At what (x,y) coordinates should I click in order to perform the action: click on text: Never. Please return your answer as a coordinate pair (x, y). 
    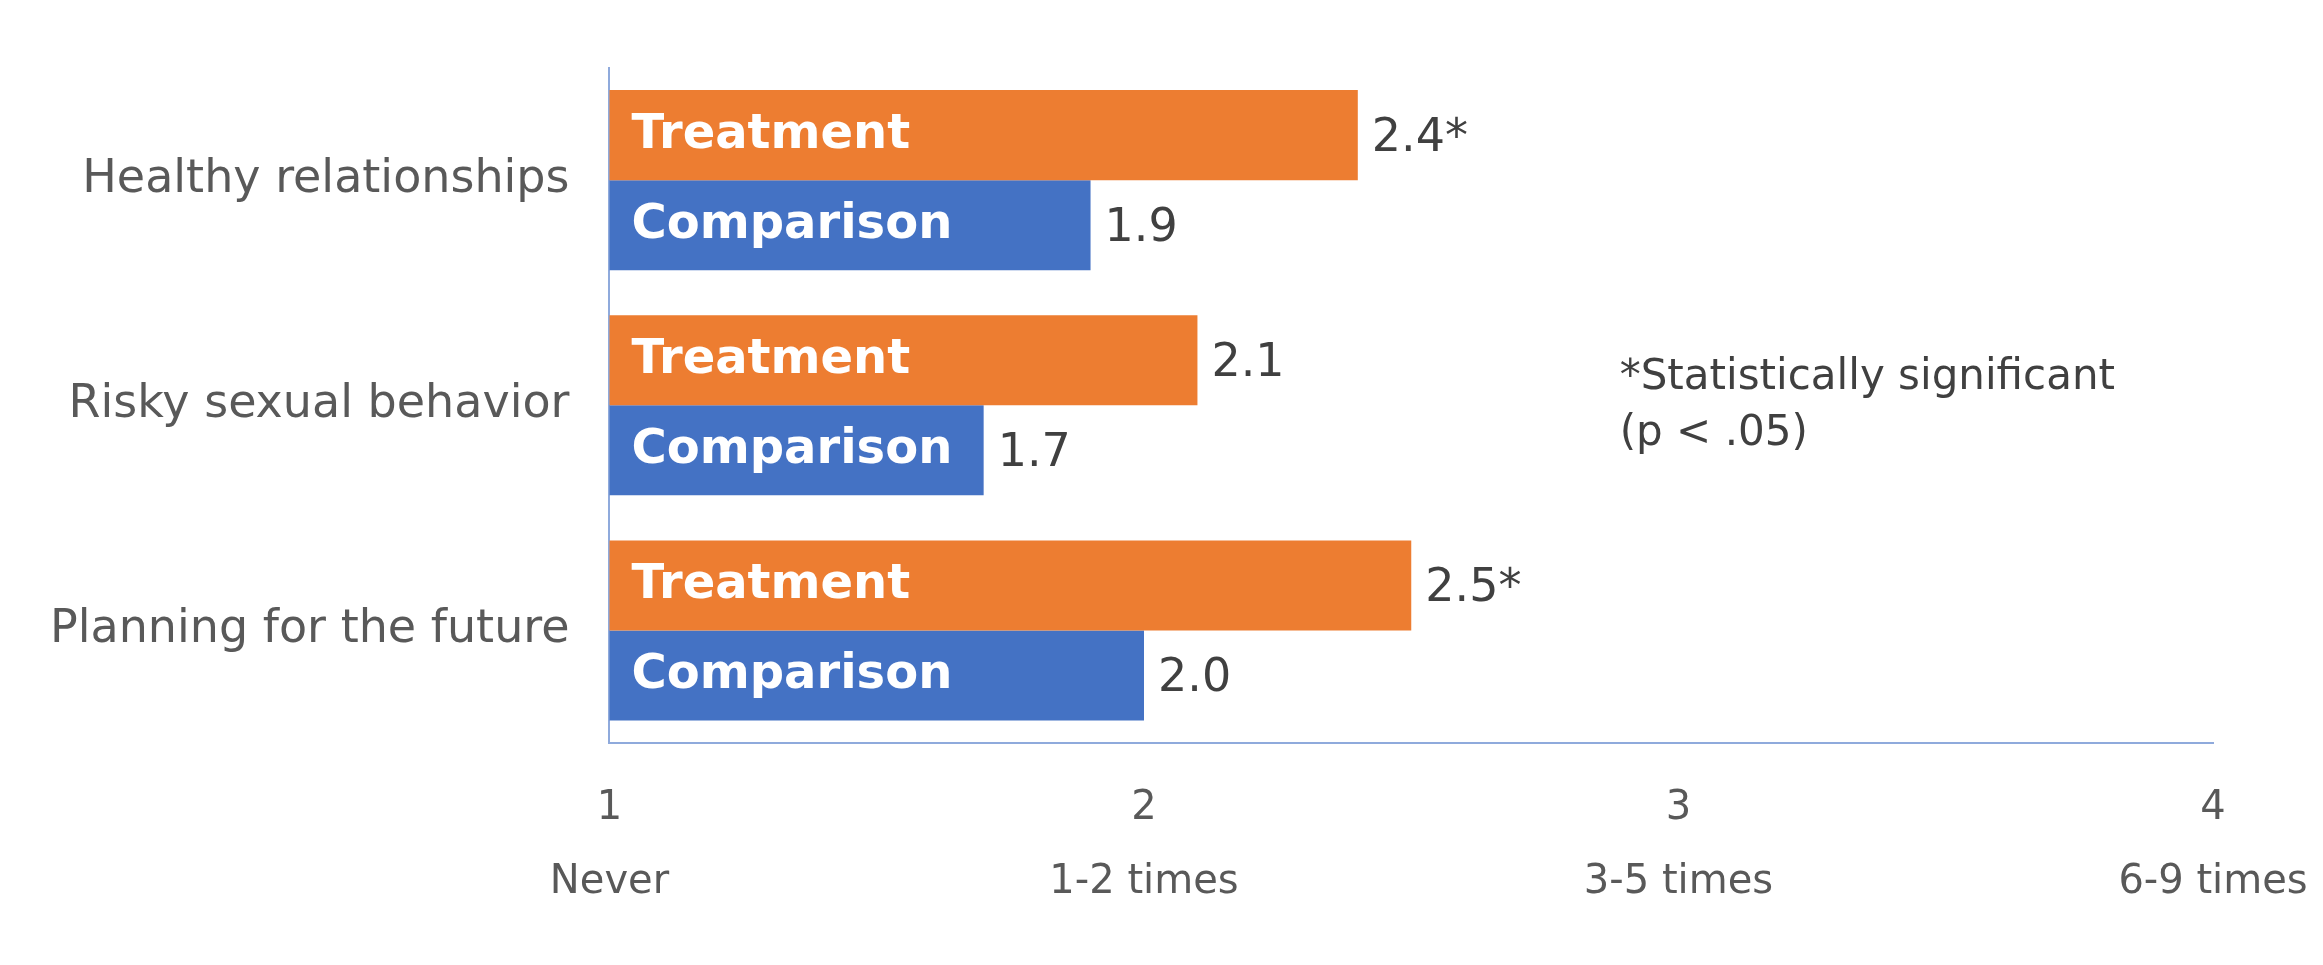
    Looking at the image, I should click on (609, 879).